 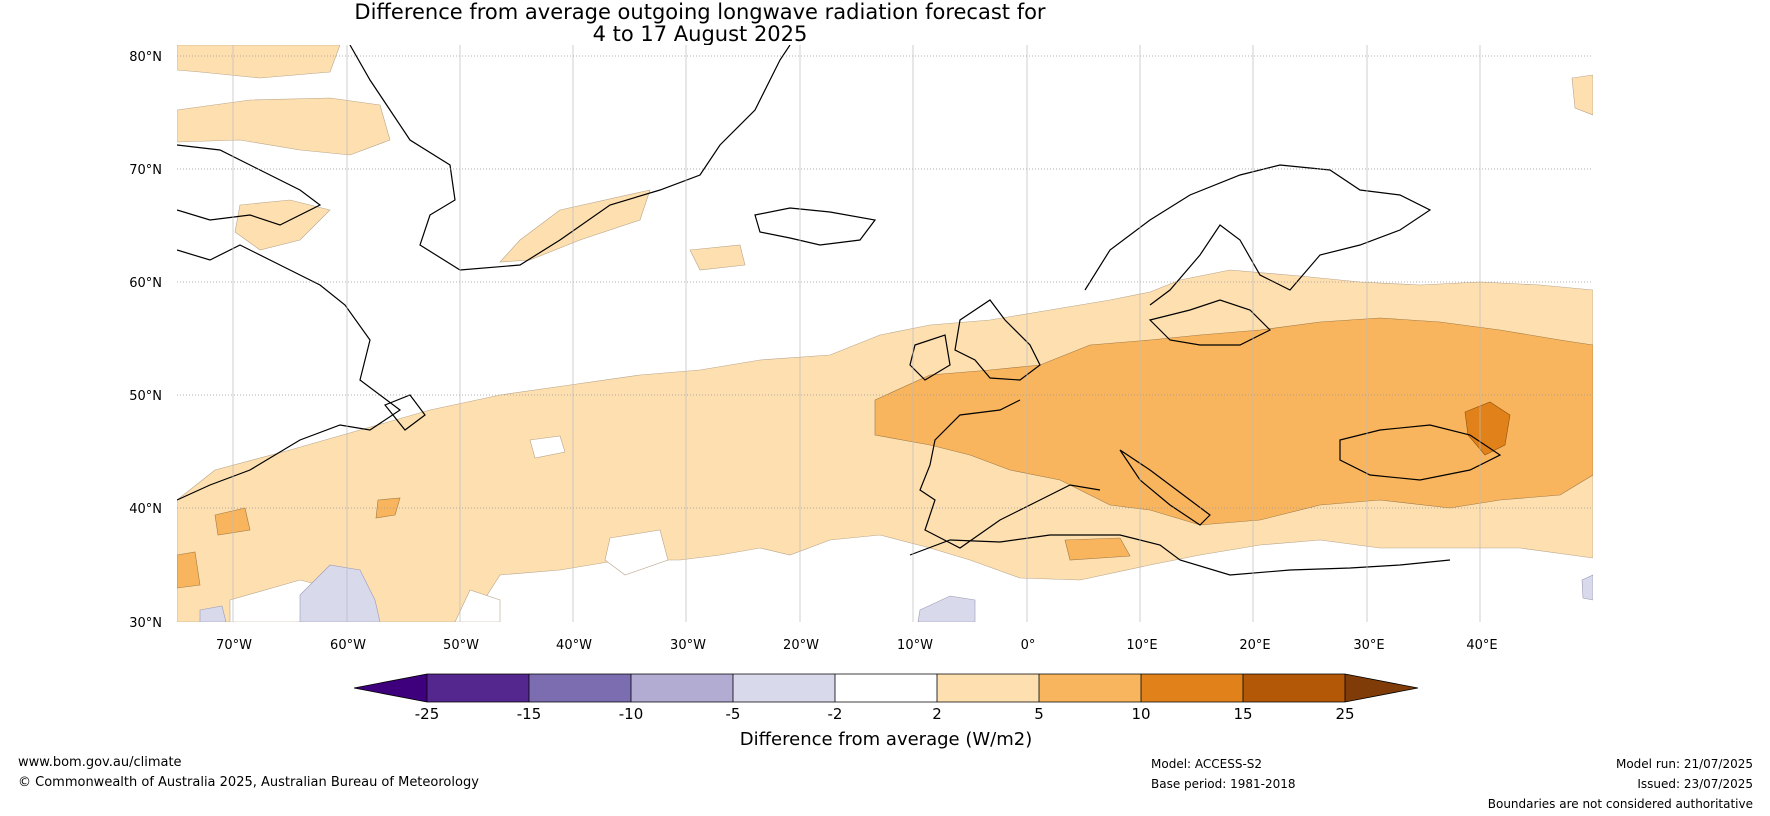 What do you see at coordinates (1010, 474) in the screenshot?
I see `coastline-europe-west` at bounding box center [1010, 474].